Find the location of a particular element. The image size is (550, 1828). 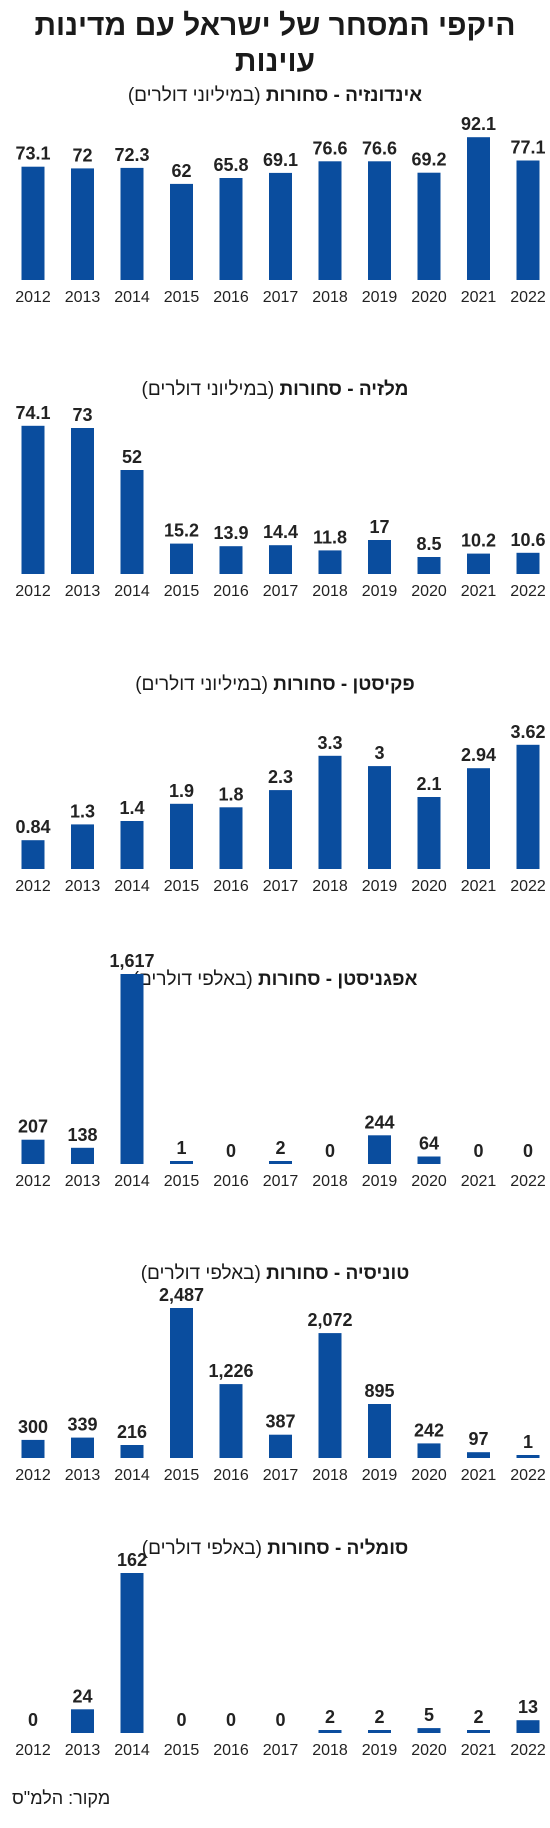

data-label-2015: 15.2 is located at coordinates (181, 531).